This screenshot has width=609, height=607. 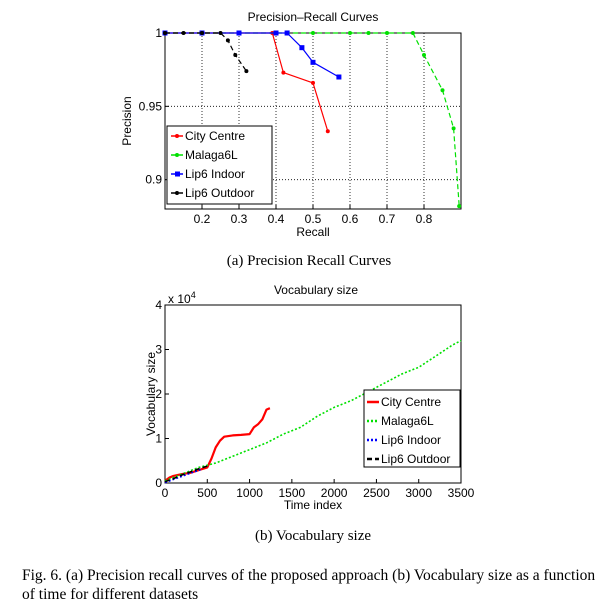 I want to click on caption-a: (a) Precision Recall Curves, so click(x=309, y=261).